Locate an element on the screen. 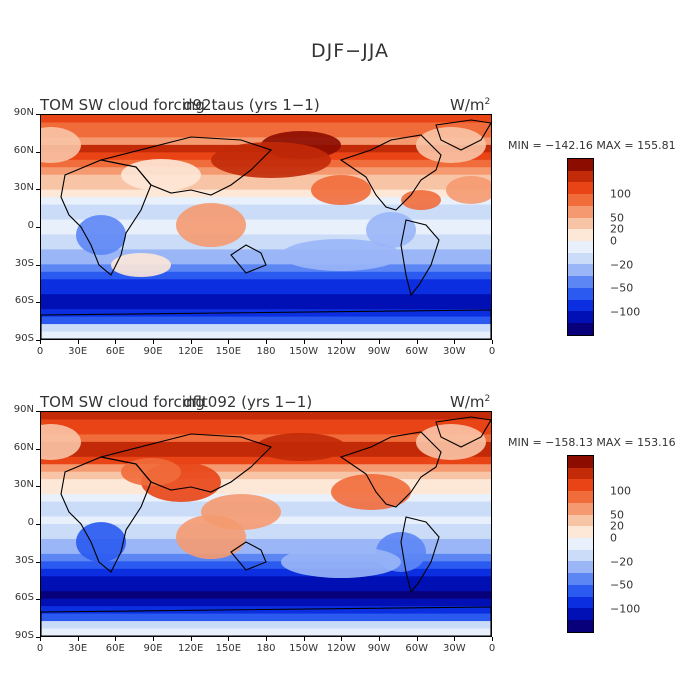 Image resolution: width=700 pixels, height=700 pixels. colorbar-label: 100 is located at coordinates (620, 491).